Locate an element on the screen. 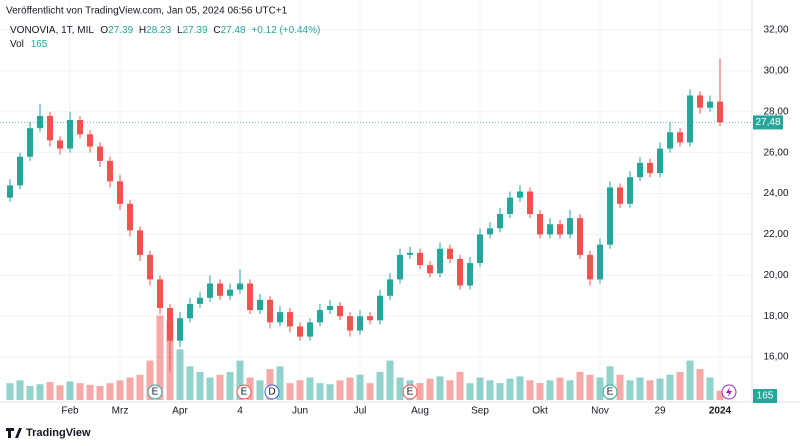 The width and height of the screenshot is (800, 446). vol-label: Vol is located at coordinates (17, 44).